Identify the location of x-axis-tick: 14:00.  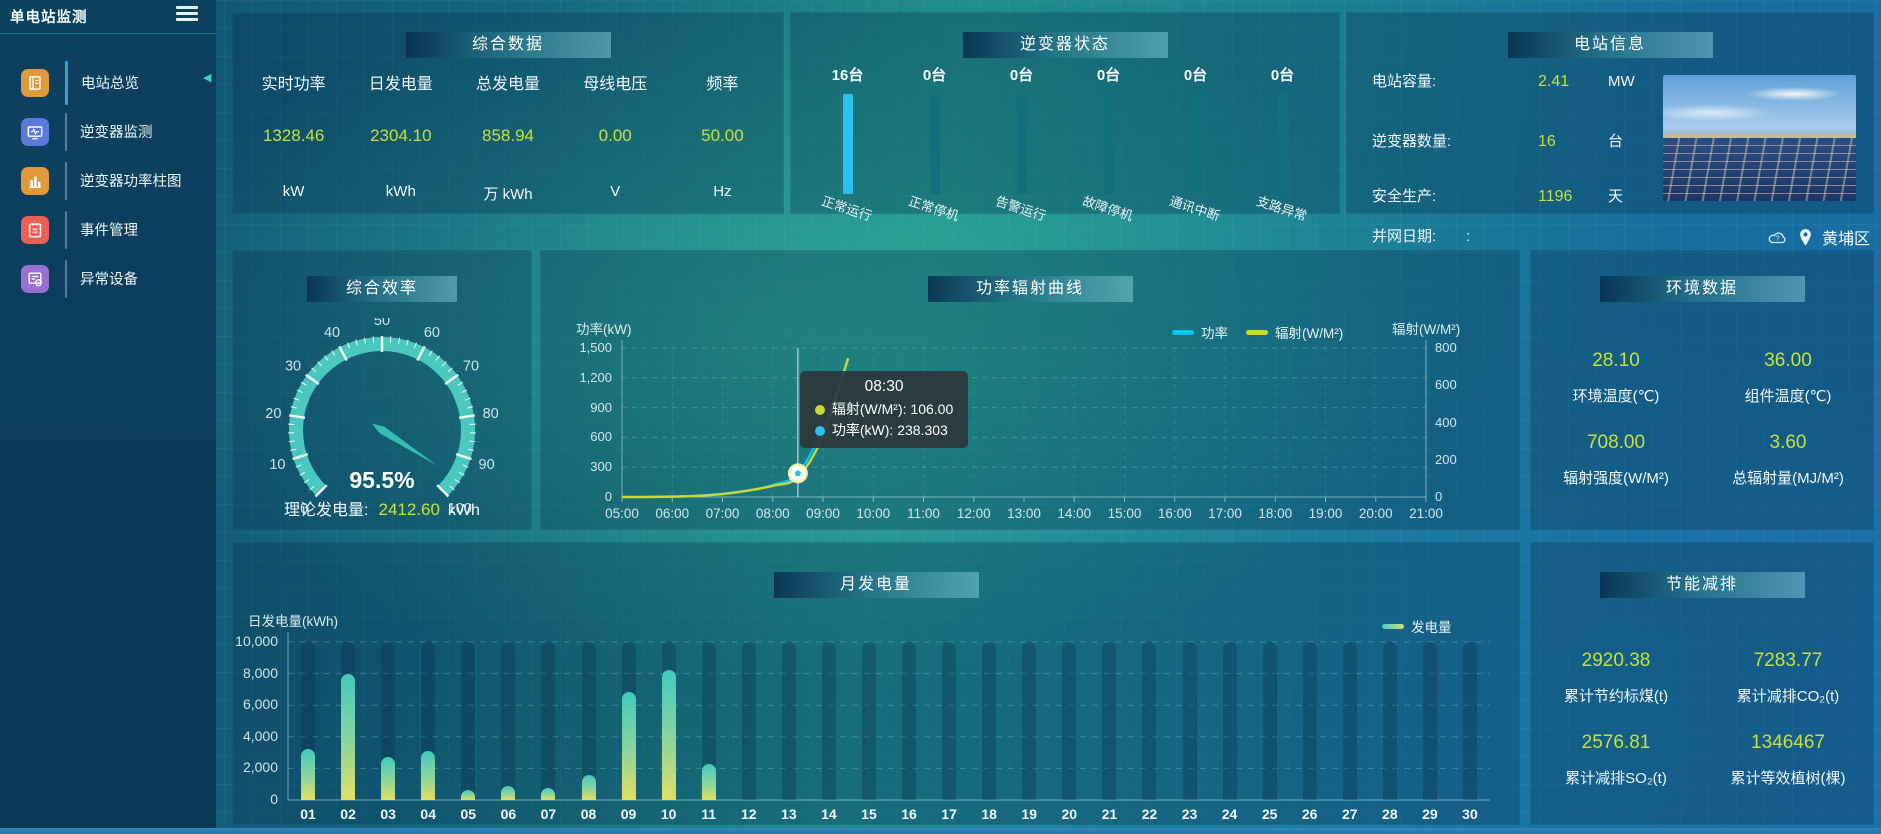
(1074, 513).